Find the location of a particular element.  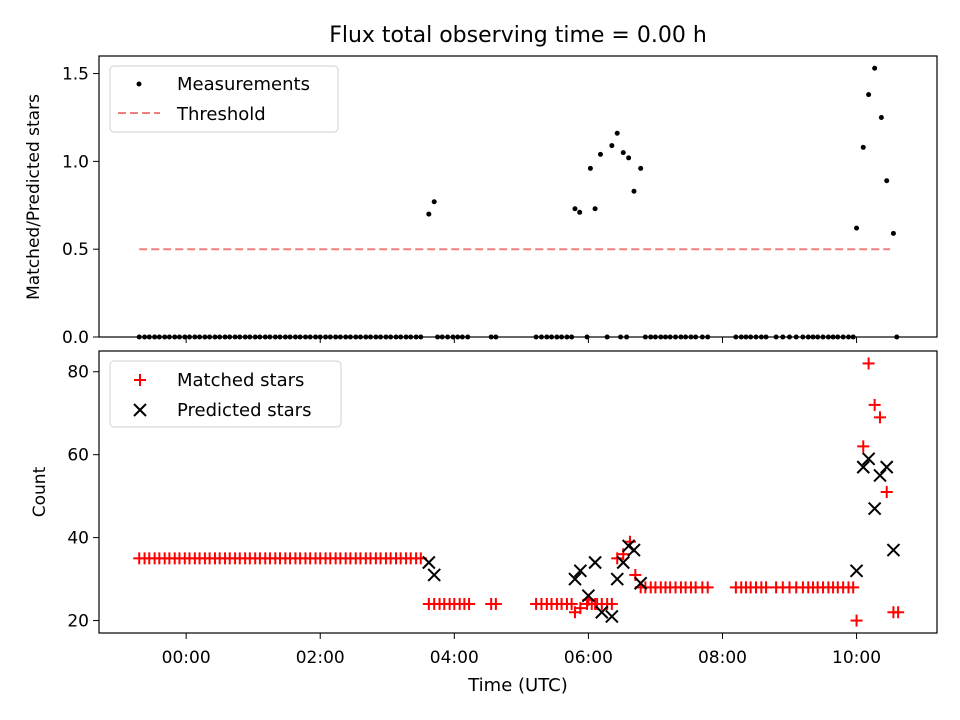

count-x-tick-label: 06:00 is located at coordinates (588, 658).